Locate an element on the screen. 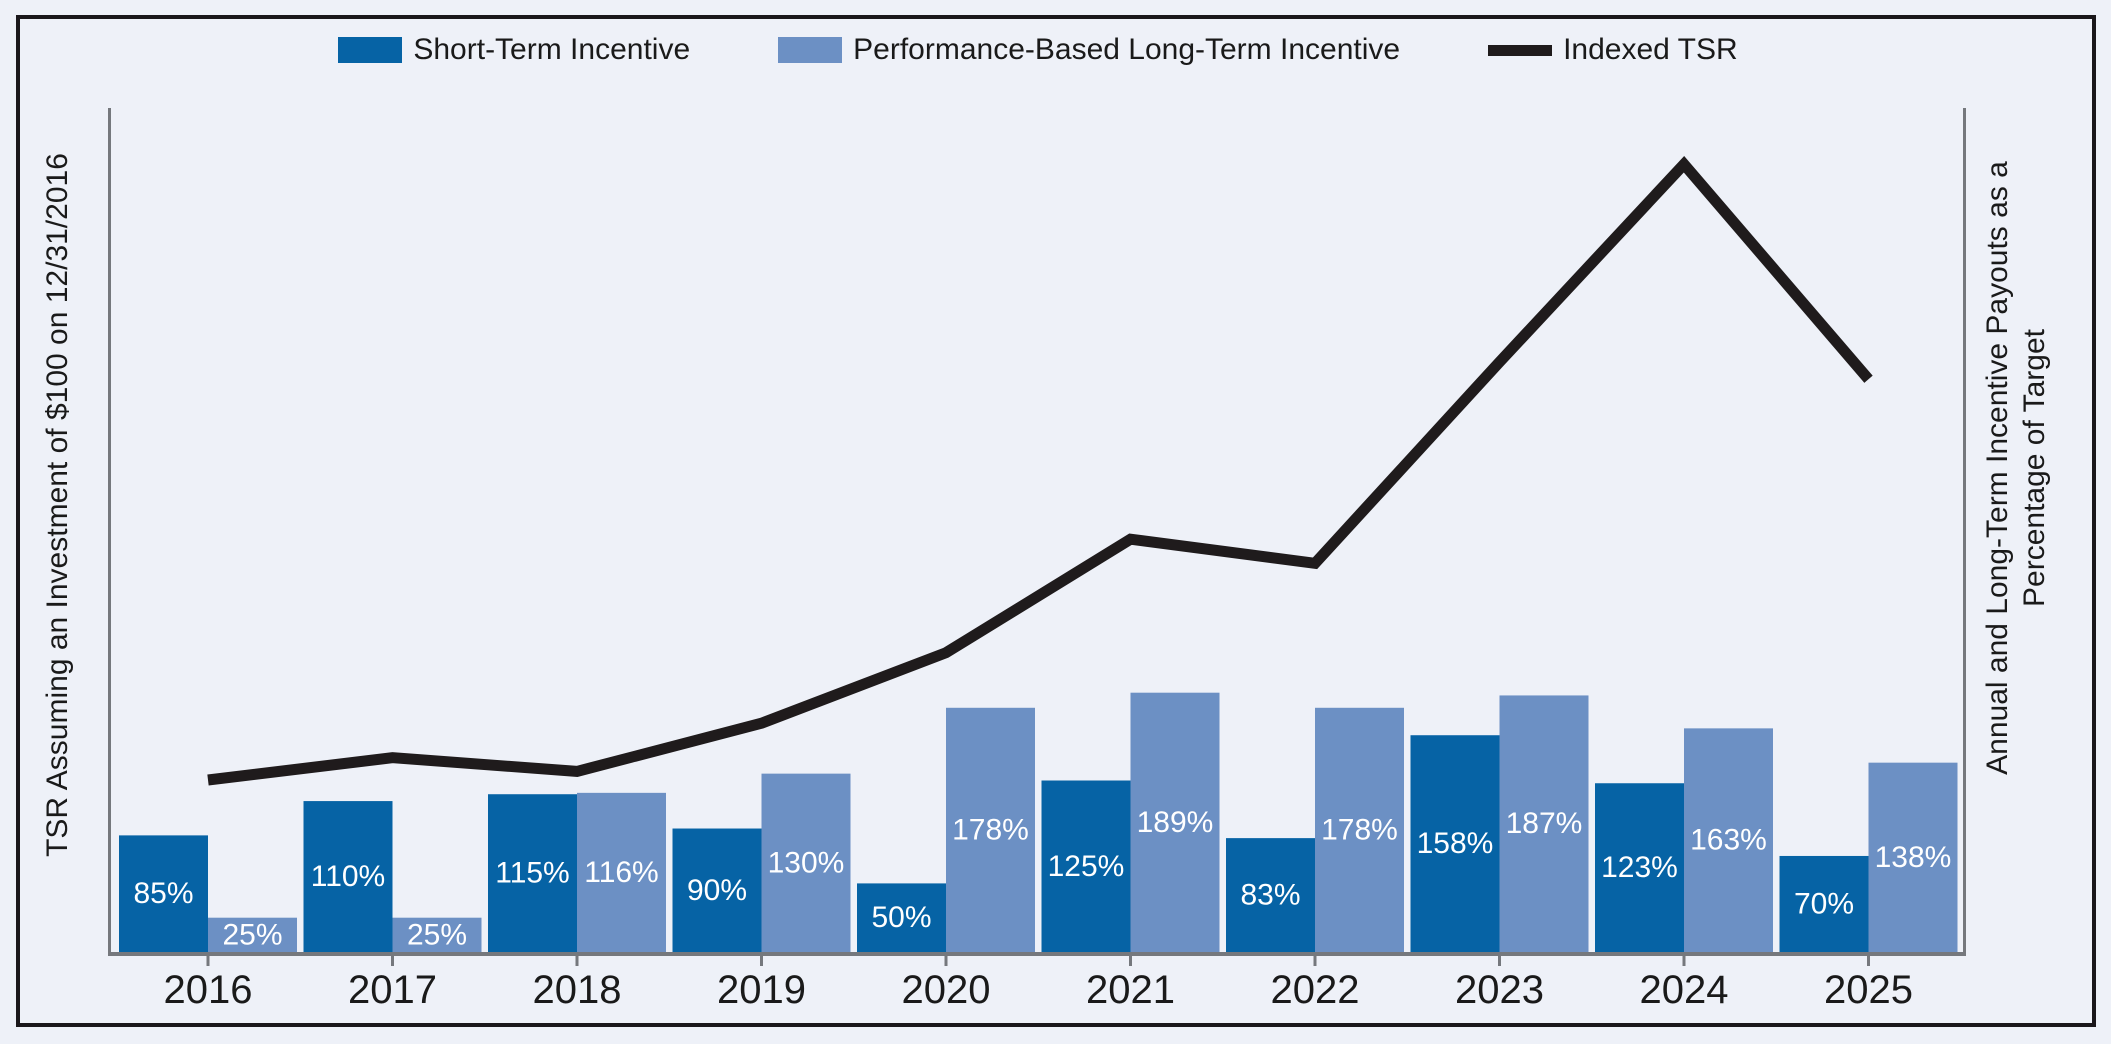  bar-label-long-term-2022: 178% is located at coordinates (1359, 829).